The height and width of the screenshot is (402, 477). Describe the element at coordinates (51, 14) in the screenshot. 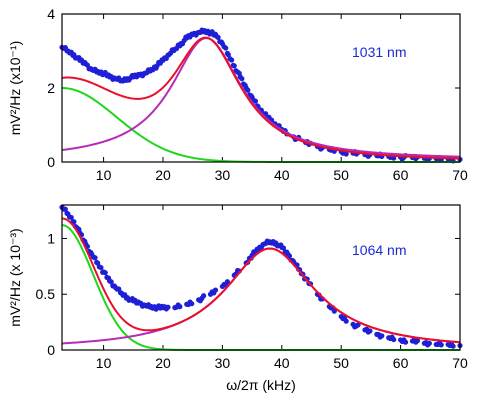

I see `y-tick-label: 4` at that location.